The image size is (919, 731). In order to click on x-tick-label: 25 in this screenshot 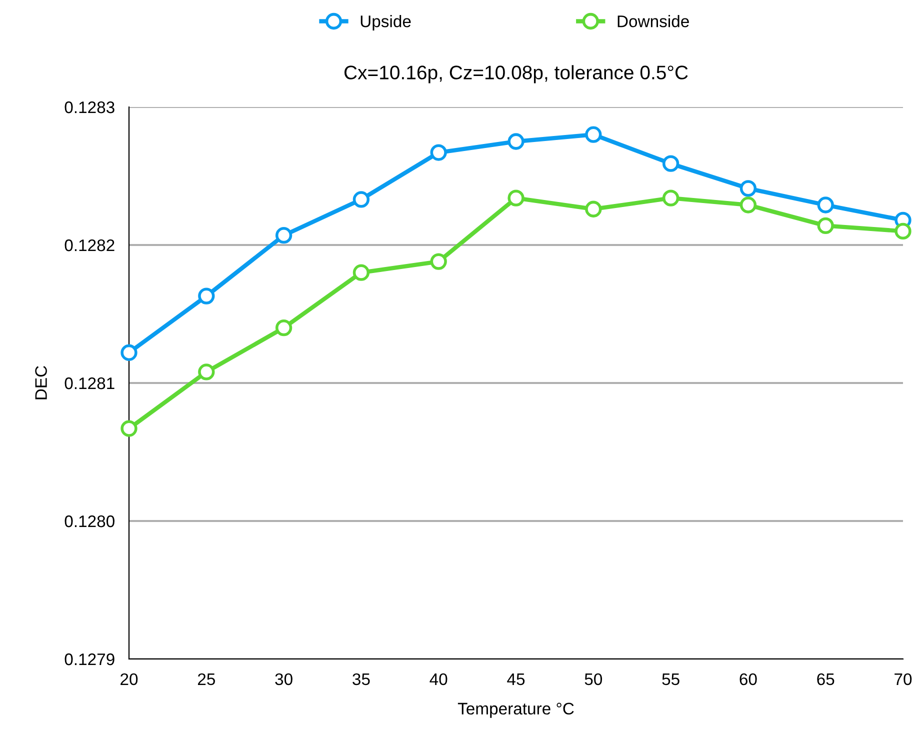, I will do `click(206, 679)`.